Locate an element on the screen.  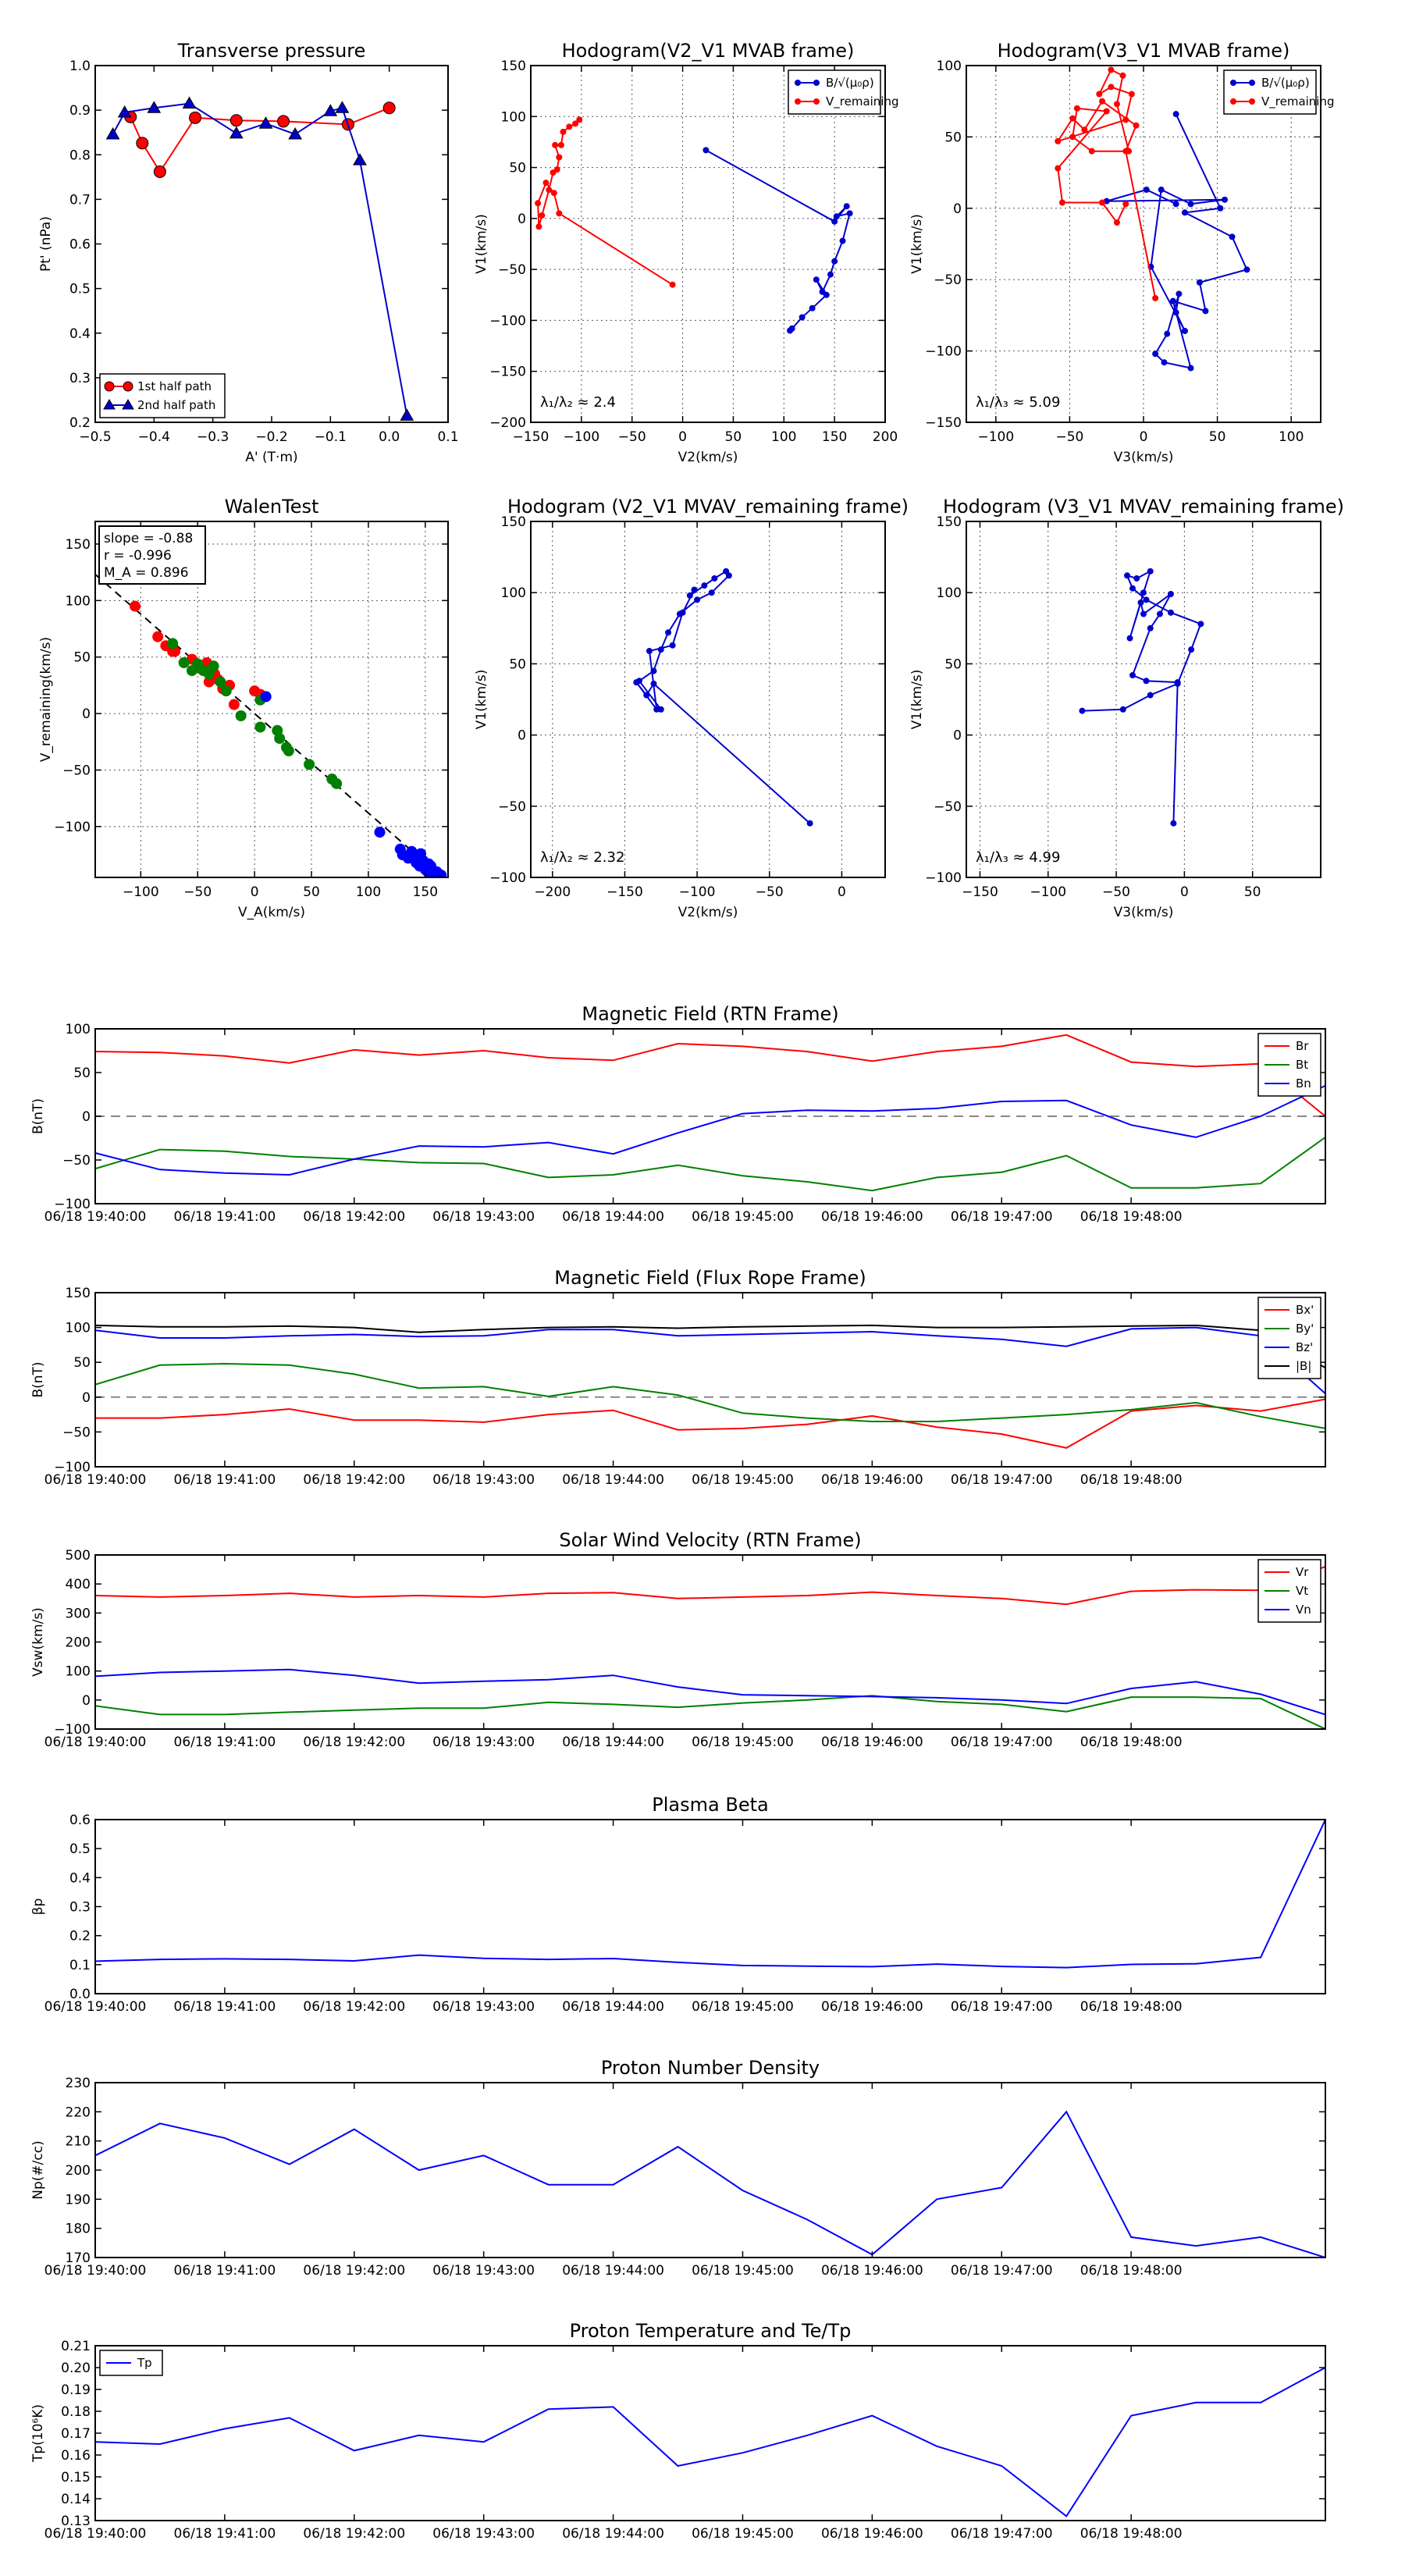
y-axis-label: Tp(10⁶K) is located at coordinates (38, 2433).